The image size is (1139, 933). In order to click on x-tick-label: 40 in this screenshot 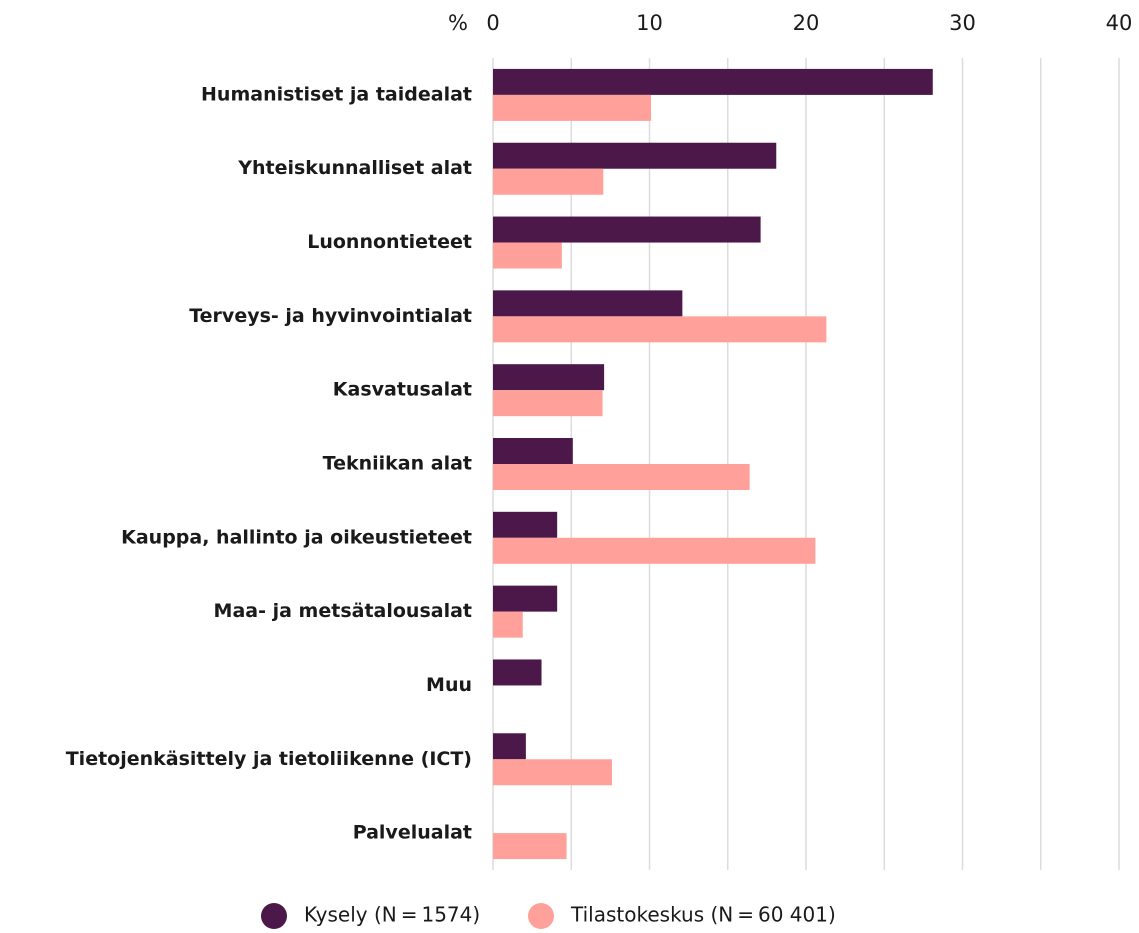, I will do `click(1119, 23)`.